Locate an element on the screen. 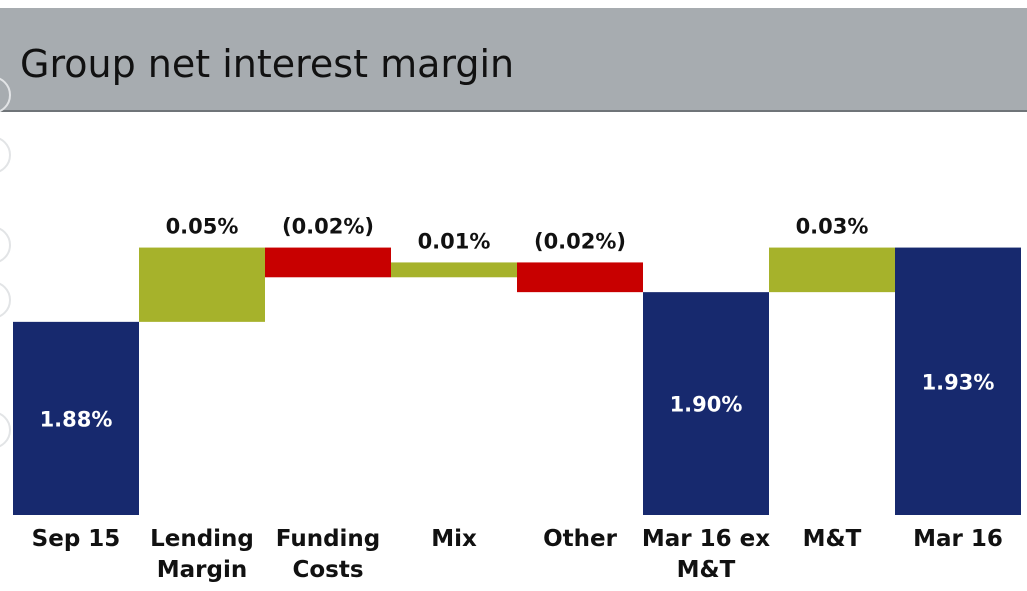 Image resolution: width=1027 pixels, height=591 pixels. data-label: 0.03% is located at coordinates (832, 227).